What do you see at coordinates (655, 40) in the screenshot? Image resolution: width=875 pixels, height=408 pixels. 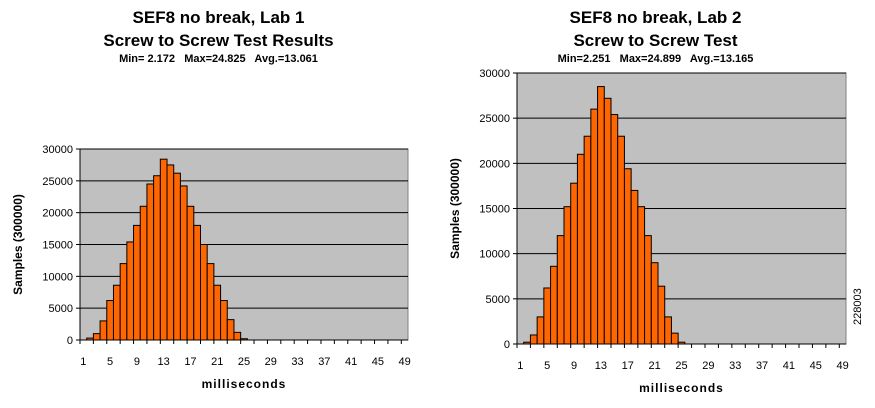 I see `chart-title-line-2: Screw to Screw Test` at bounding box center [655, 40].